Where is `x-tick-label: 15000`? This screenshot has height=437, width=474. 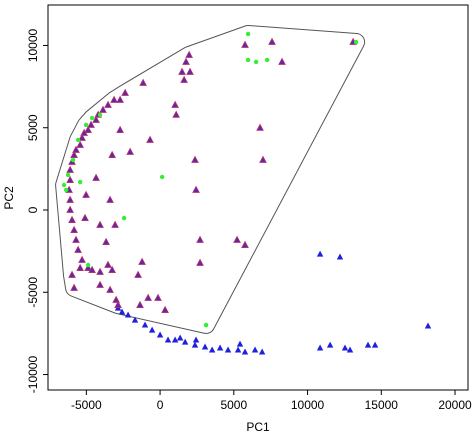 x-tick-label: 15000 is located at coordinates (382, 405).